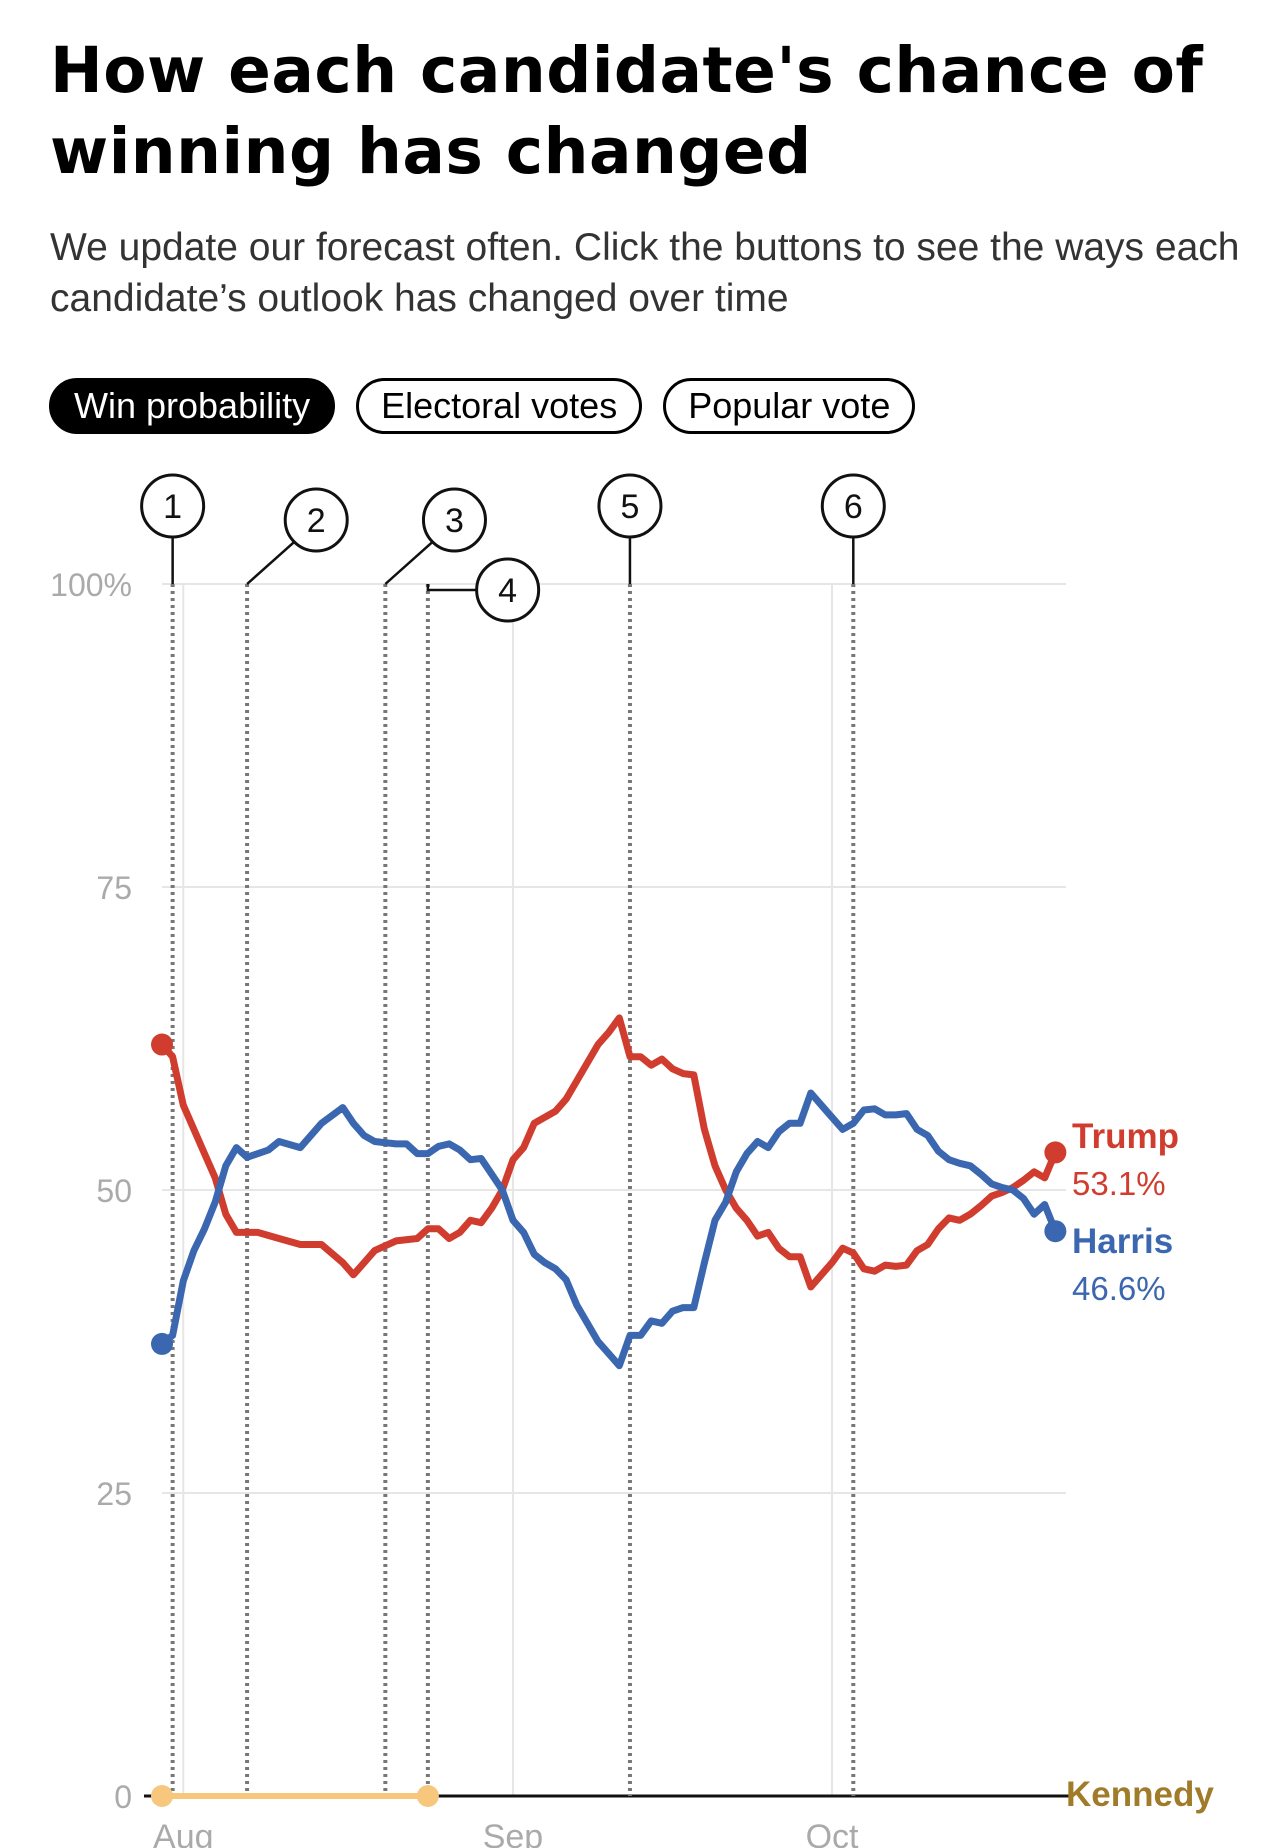  What do you see at coordinates (114, 1494) in the screenshot?
I see `y-tick-label: 25` at bounding box center [114, 1494].